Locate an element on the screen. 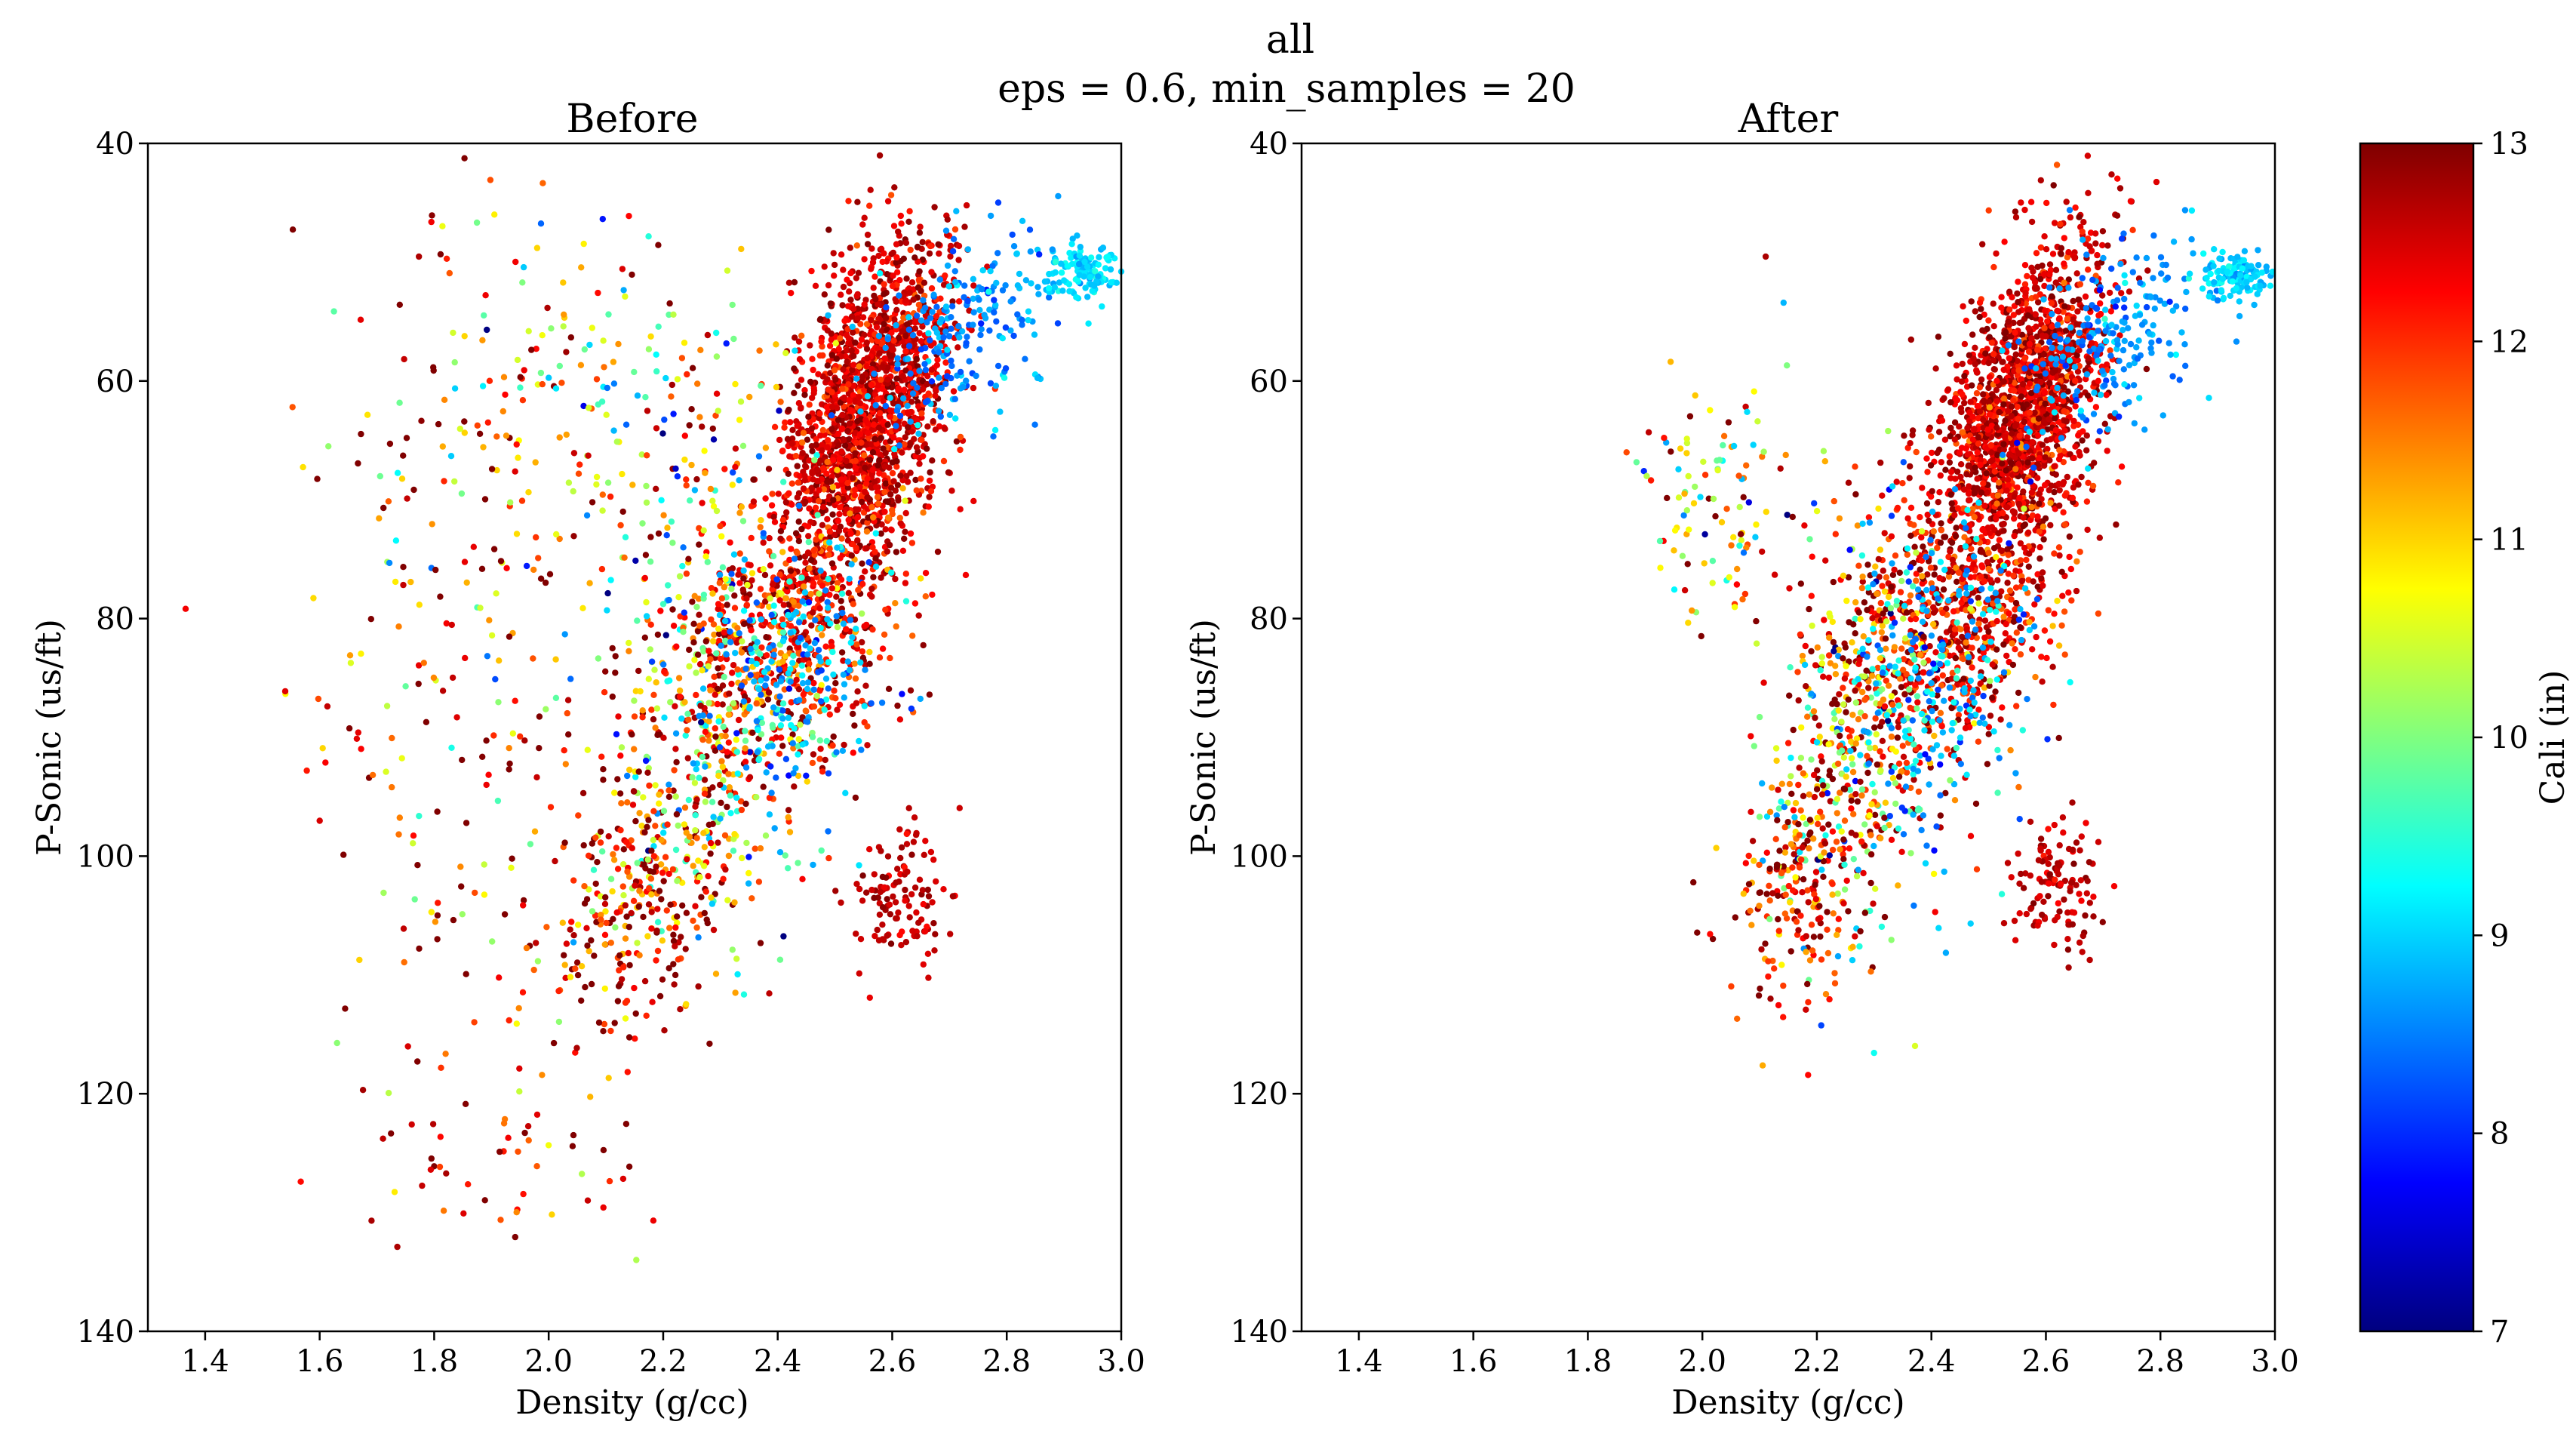 This screenshot has width=2576, height=1440. figure-title-line1: all is located at coordinates (1290, 40).